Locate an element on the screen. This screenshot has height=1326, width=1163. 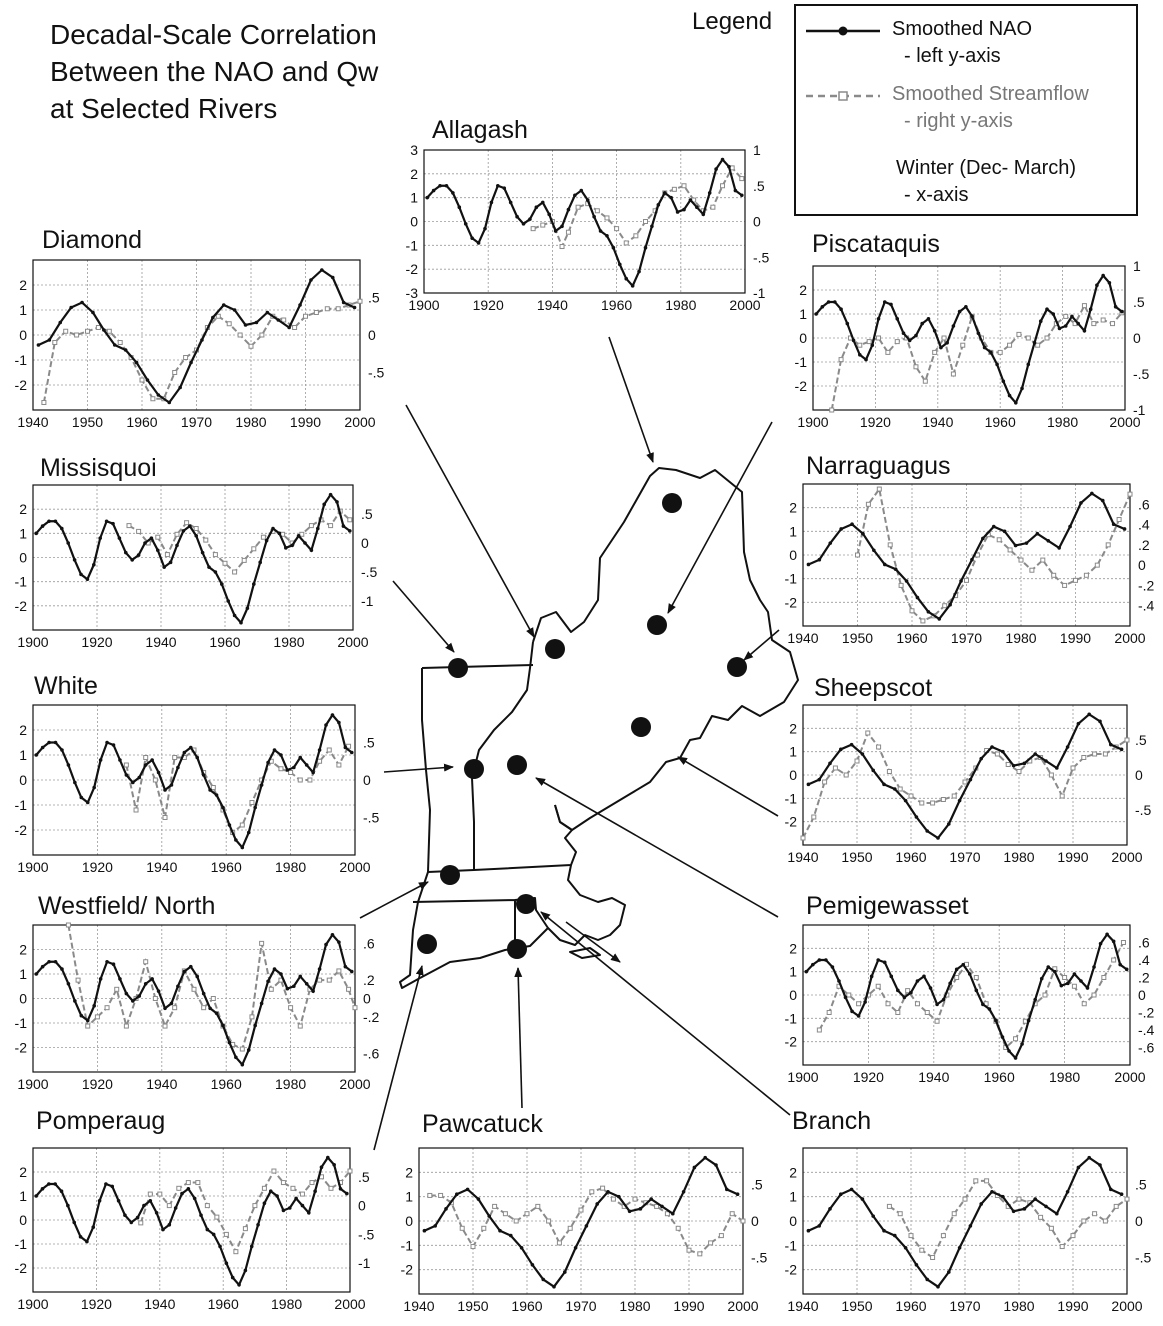
vermont-outline is located at coordinates (477, 768).